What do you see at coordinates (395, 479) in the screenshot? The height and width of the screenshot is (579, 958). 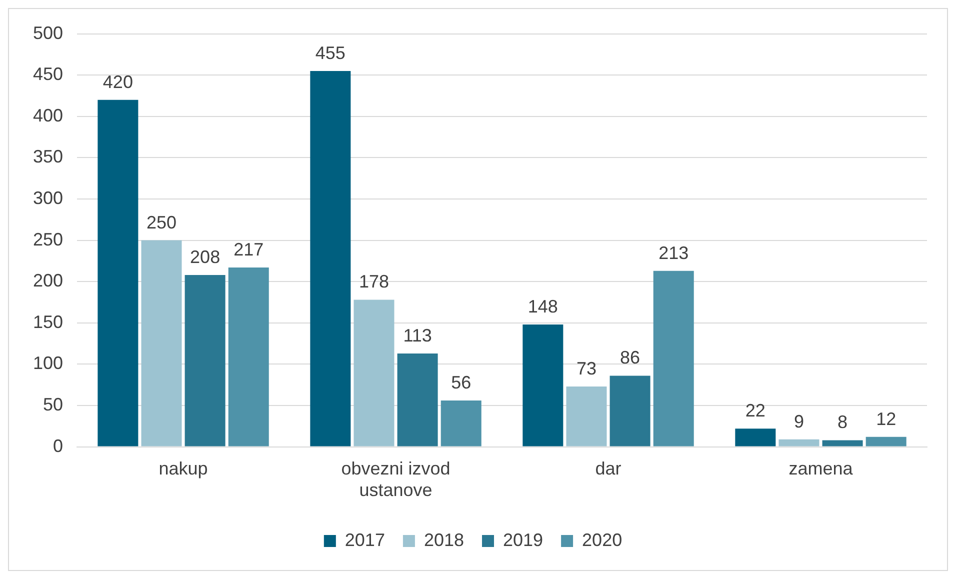 I see `x-tick-label: obvezni izvod ustanove` at bounding box center [395, 479].